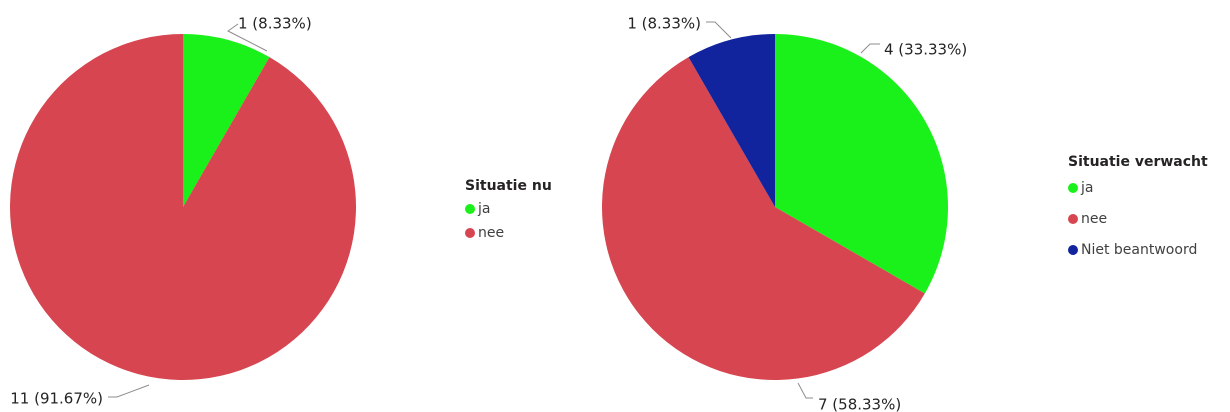 This screenshot has height=412, width=1230. I want to click on chart-situatie-verwacht-legend-marker-niet-beantwoord, so click(1073, 250).